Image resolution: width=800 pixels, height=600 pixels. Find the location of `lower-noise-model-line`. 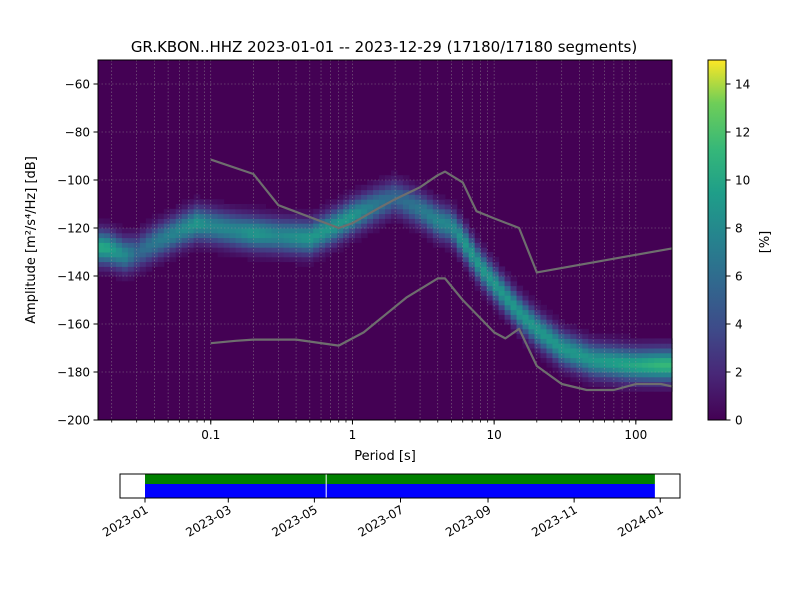

lower-noise-model-line is located at coordinates (441, 334).